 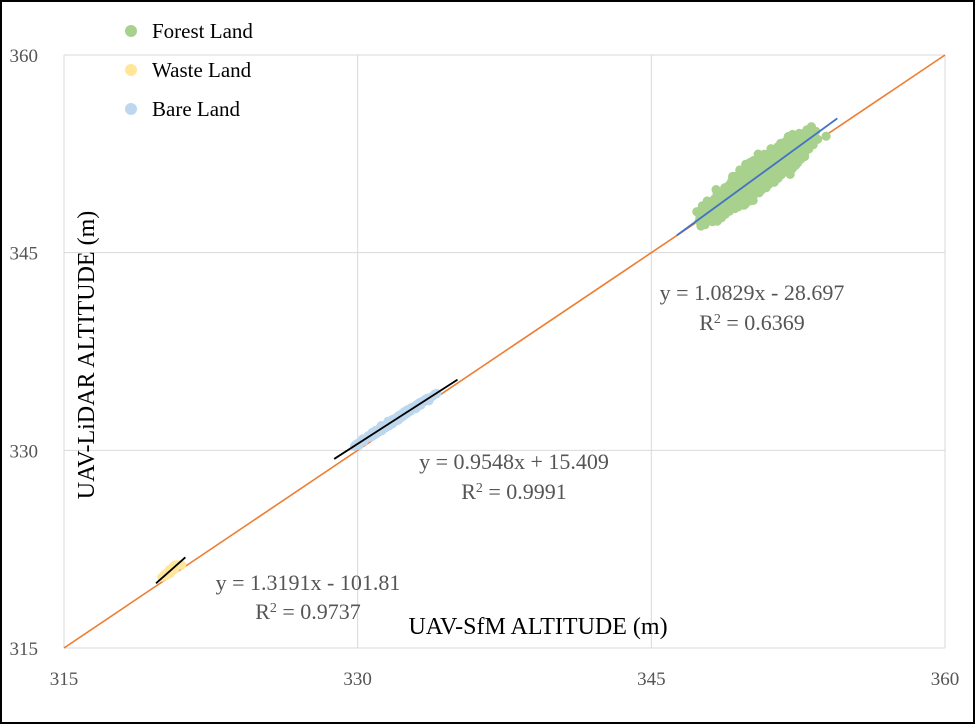 I want to click on y-tick-label: 330, so click(x=24, y=451).